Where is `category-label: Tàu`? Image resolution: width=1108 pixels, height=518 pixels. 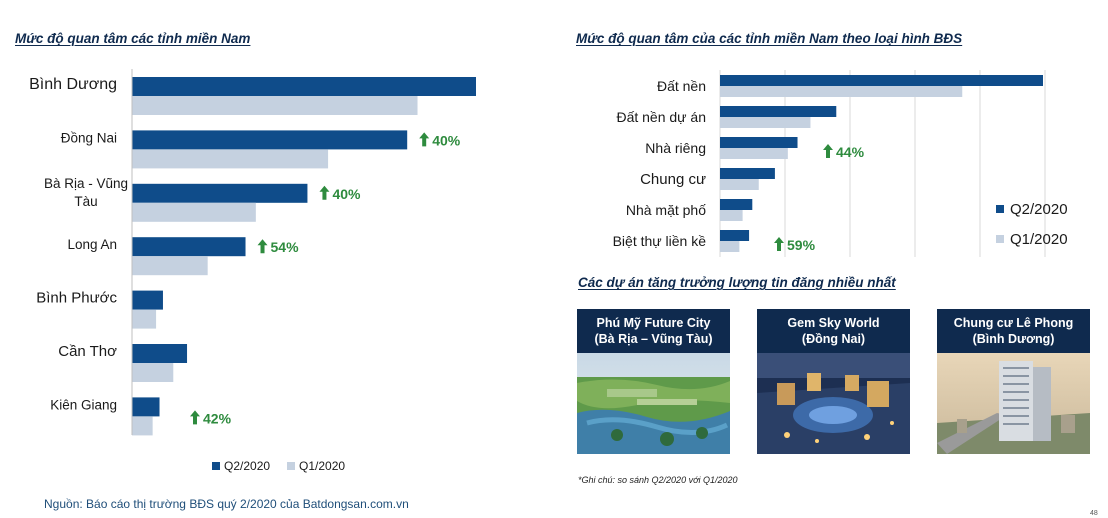
category-label: Tàu is located at coordinates (85, 201).